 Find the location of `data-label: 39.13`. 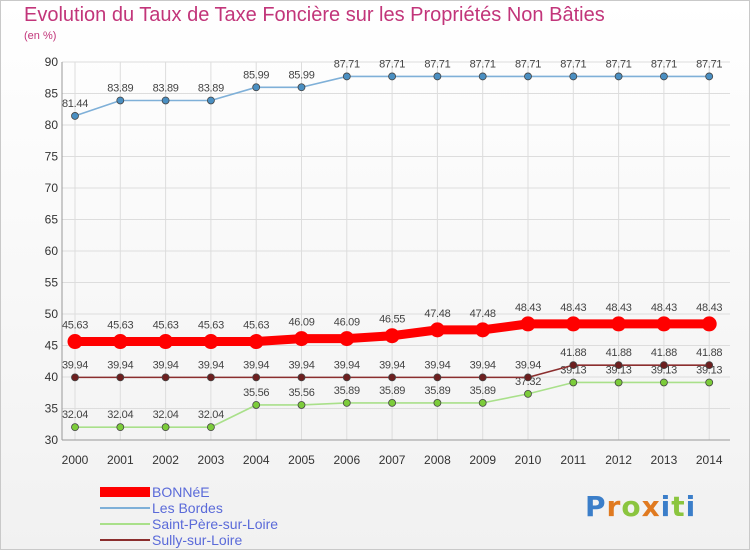

data-label: 39.13 is located at coordinates (619, 370).